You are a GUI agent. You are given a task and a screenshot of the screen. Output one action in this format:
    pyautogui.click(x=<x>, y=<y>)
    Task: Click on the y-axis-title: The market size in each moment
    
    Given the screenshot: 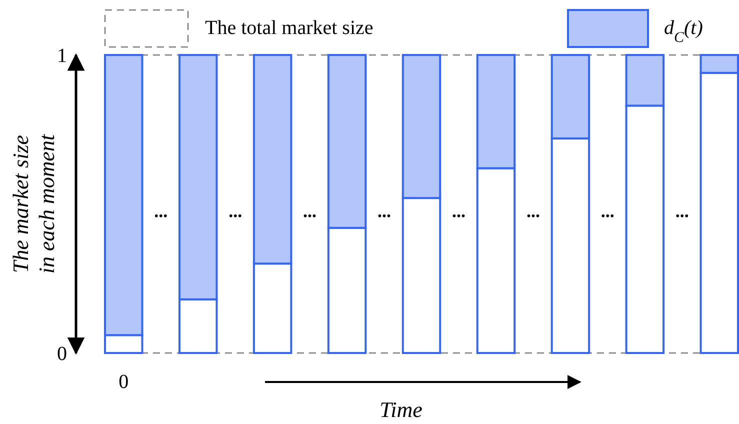 What is the action you would take?
    pyautogui.click(x=33, y=203)
    